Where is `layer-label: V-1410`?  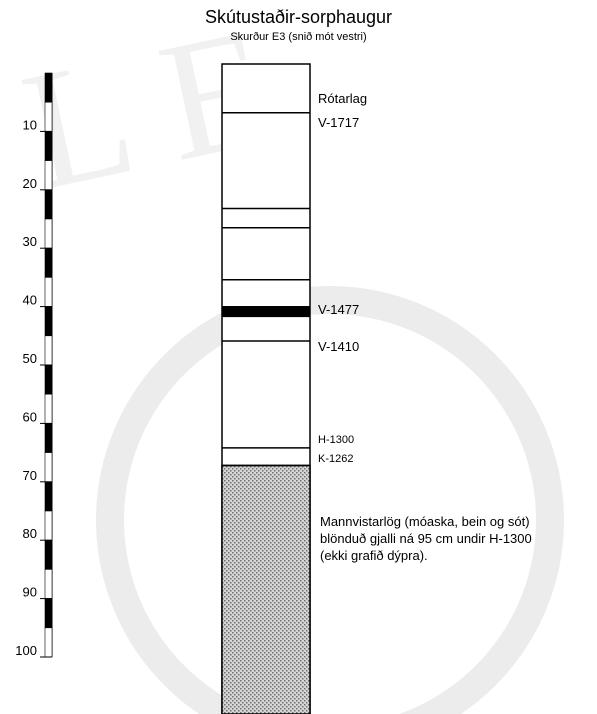
layer-label: V-1410 is located at coordinates (339, 347).